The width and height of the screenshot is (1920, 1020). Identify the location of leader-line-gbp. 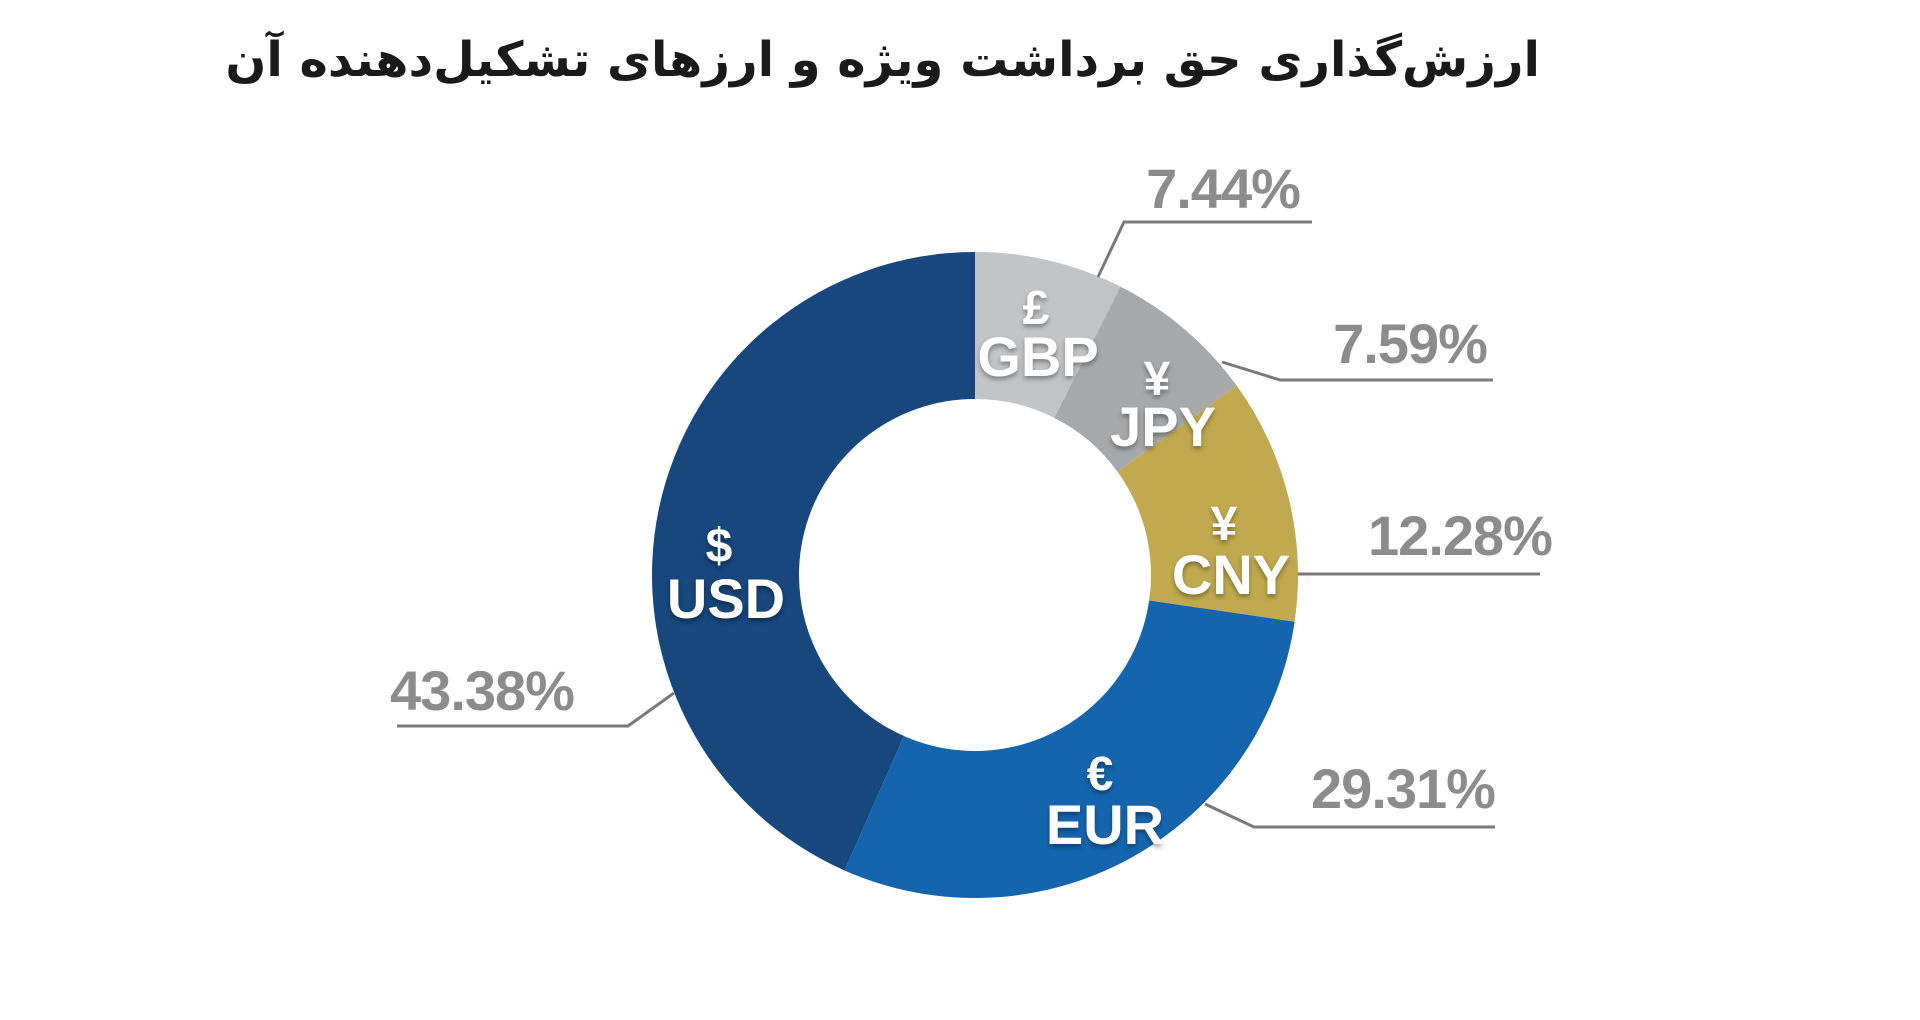
(1204, 249).